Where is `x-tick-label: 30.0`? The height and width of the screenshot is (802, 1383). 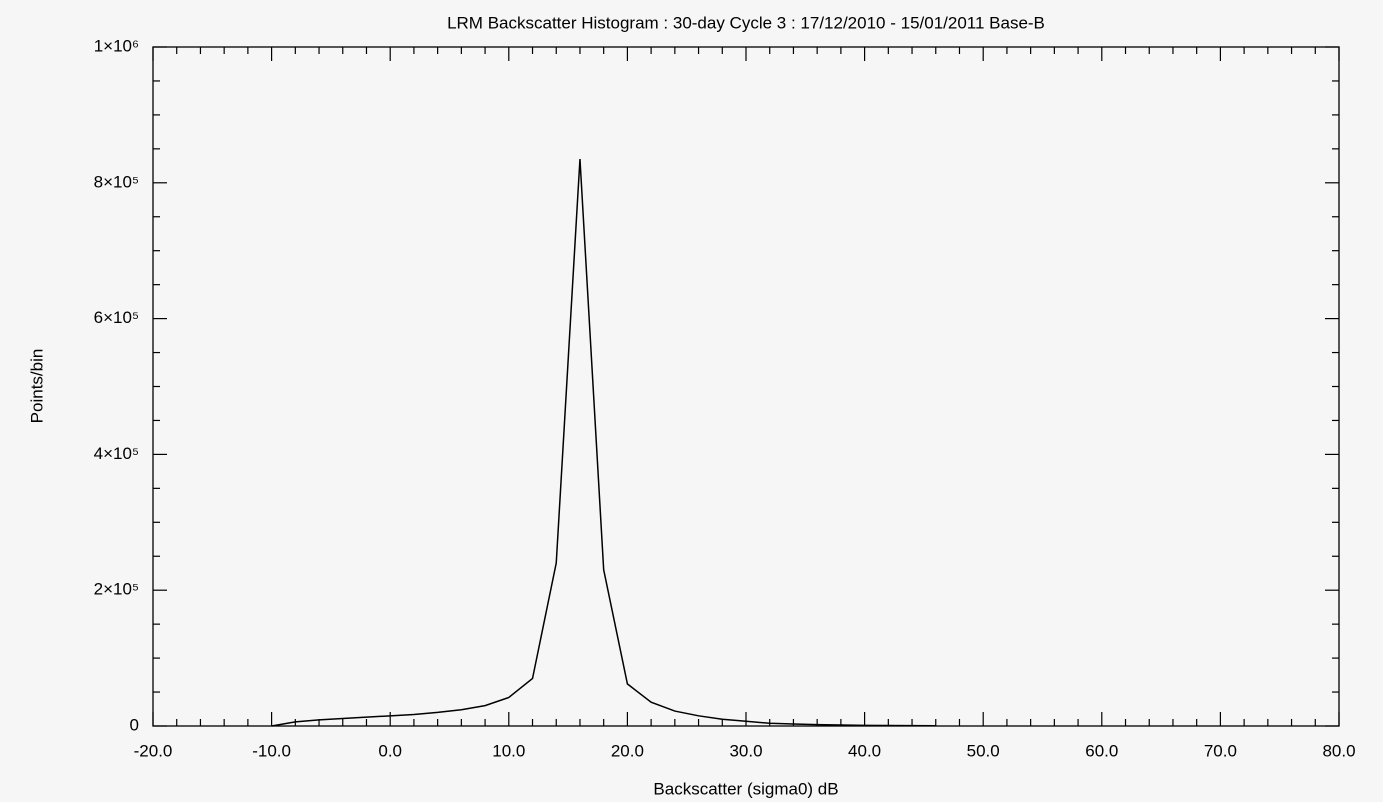 x-tick-label: 30.0 is located at coordinates (745, 750).